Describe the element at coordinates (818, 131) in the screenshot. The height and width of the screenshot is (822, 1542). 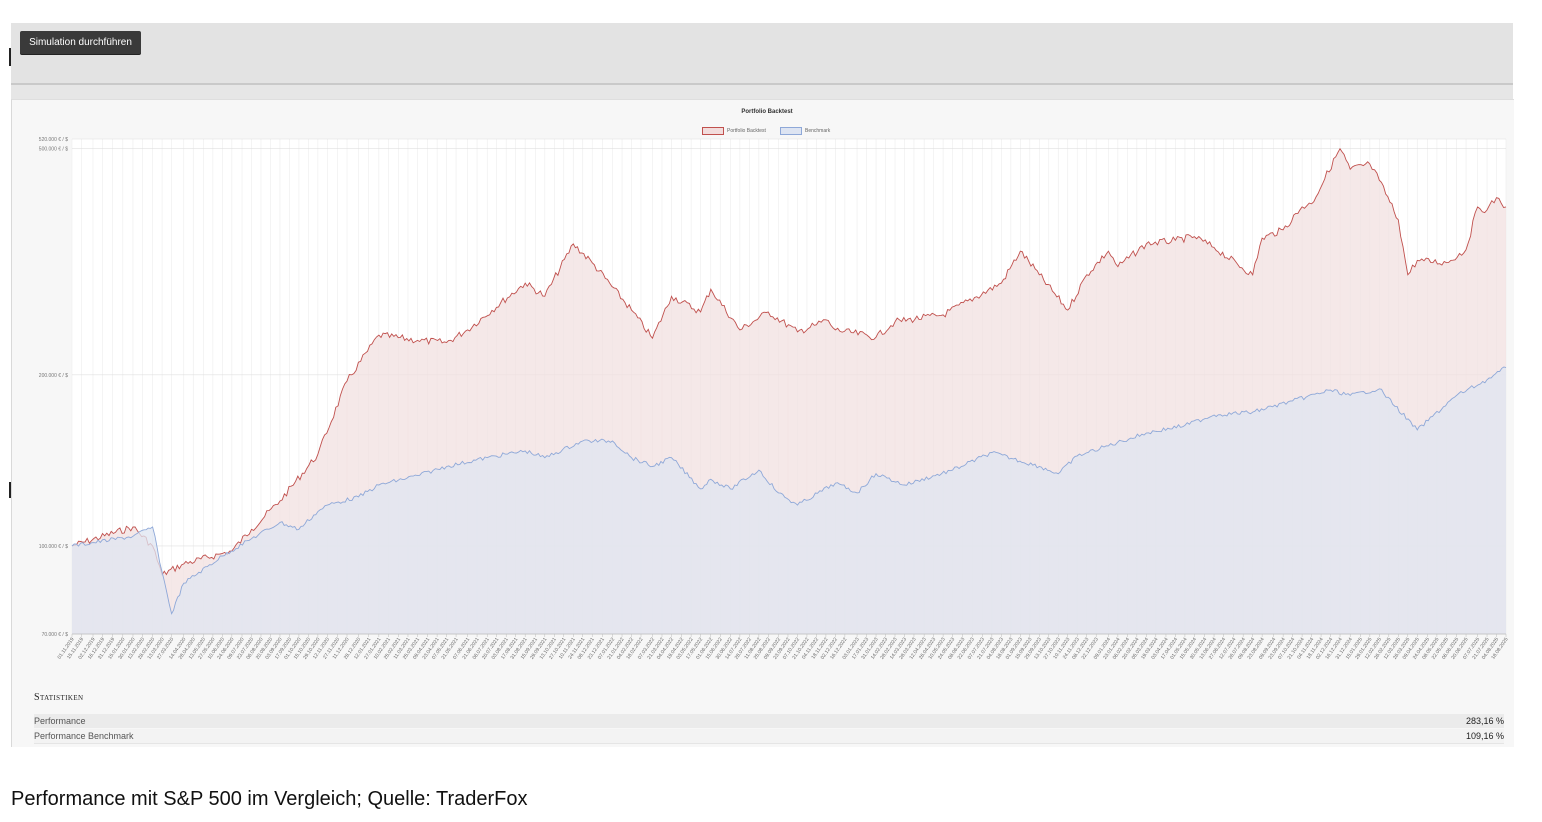
I see `legend-label-benchmark: Benchmark` at that location.